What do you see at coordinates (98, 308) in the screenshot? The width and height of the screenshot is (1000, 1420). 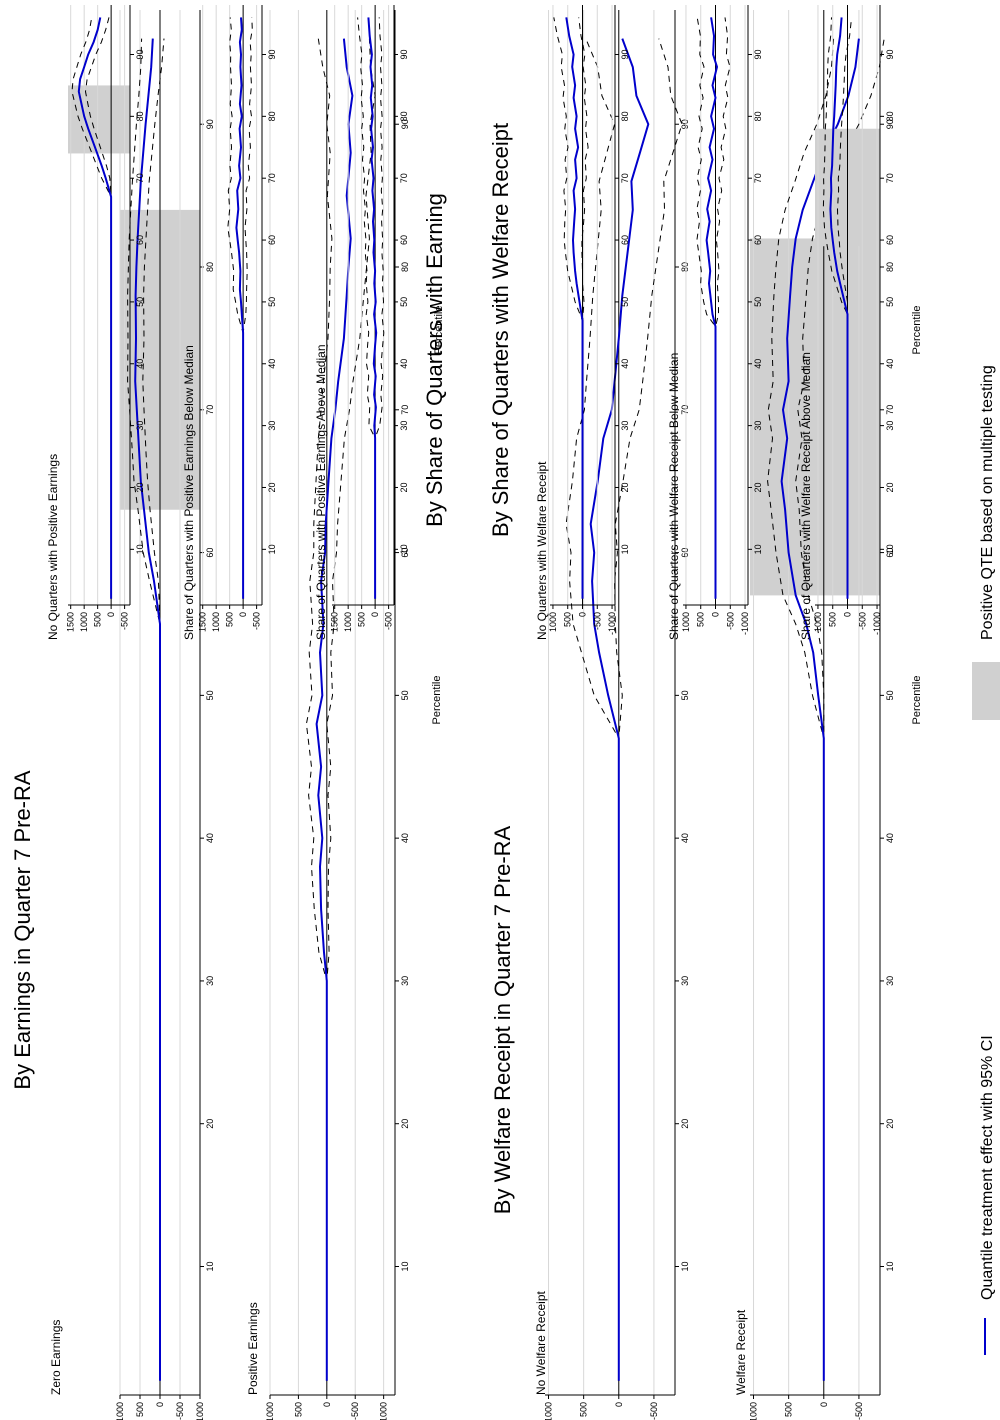 I see `ci-lower-line` at bounding box center [98, 308].